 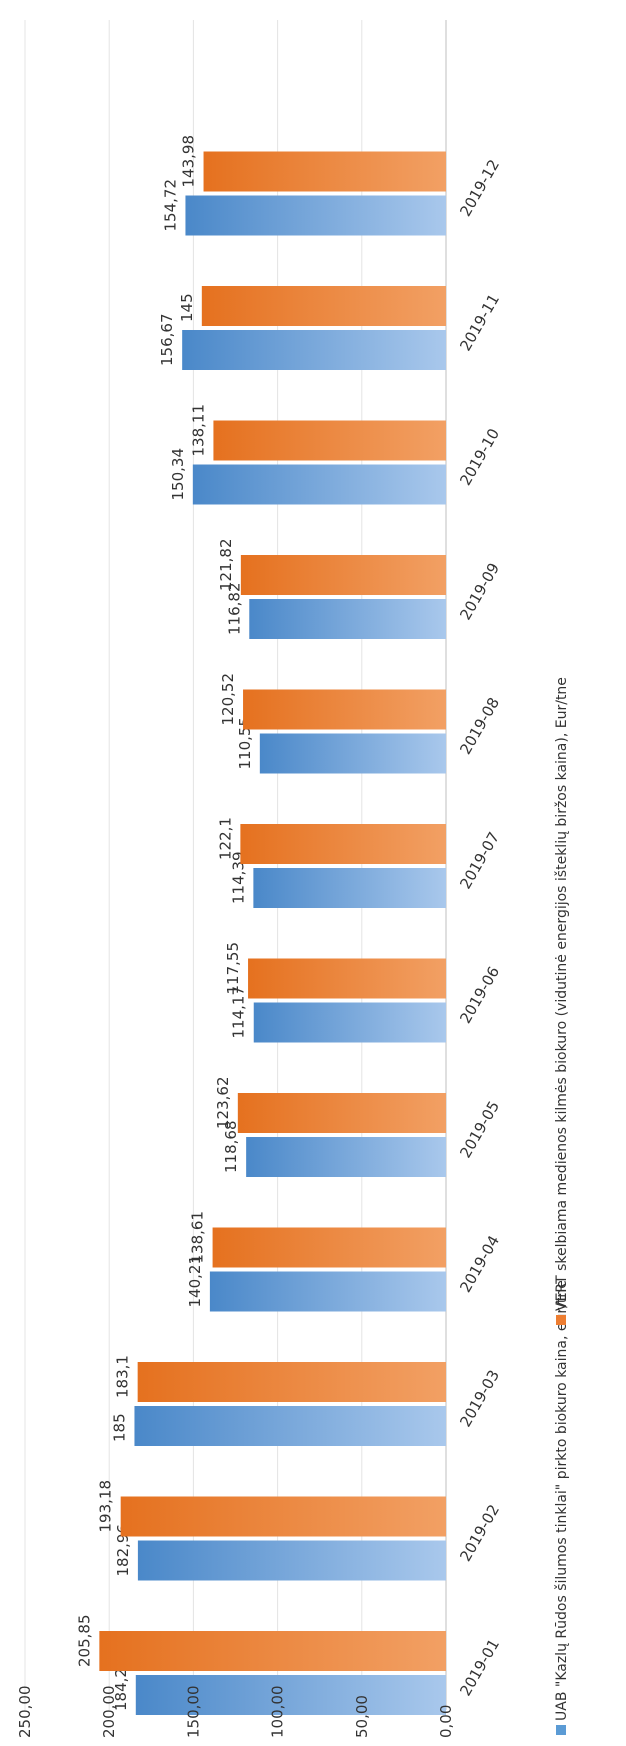 What do you see at coordinates (479, 187) in the screenshot?
I see `category-label: 2019-12` at bounding box center [479, 187].